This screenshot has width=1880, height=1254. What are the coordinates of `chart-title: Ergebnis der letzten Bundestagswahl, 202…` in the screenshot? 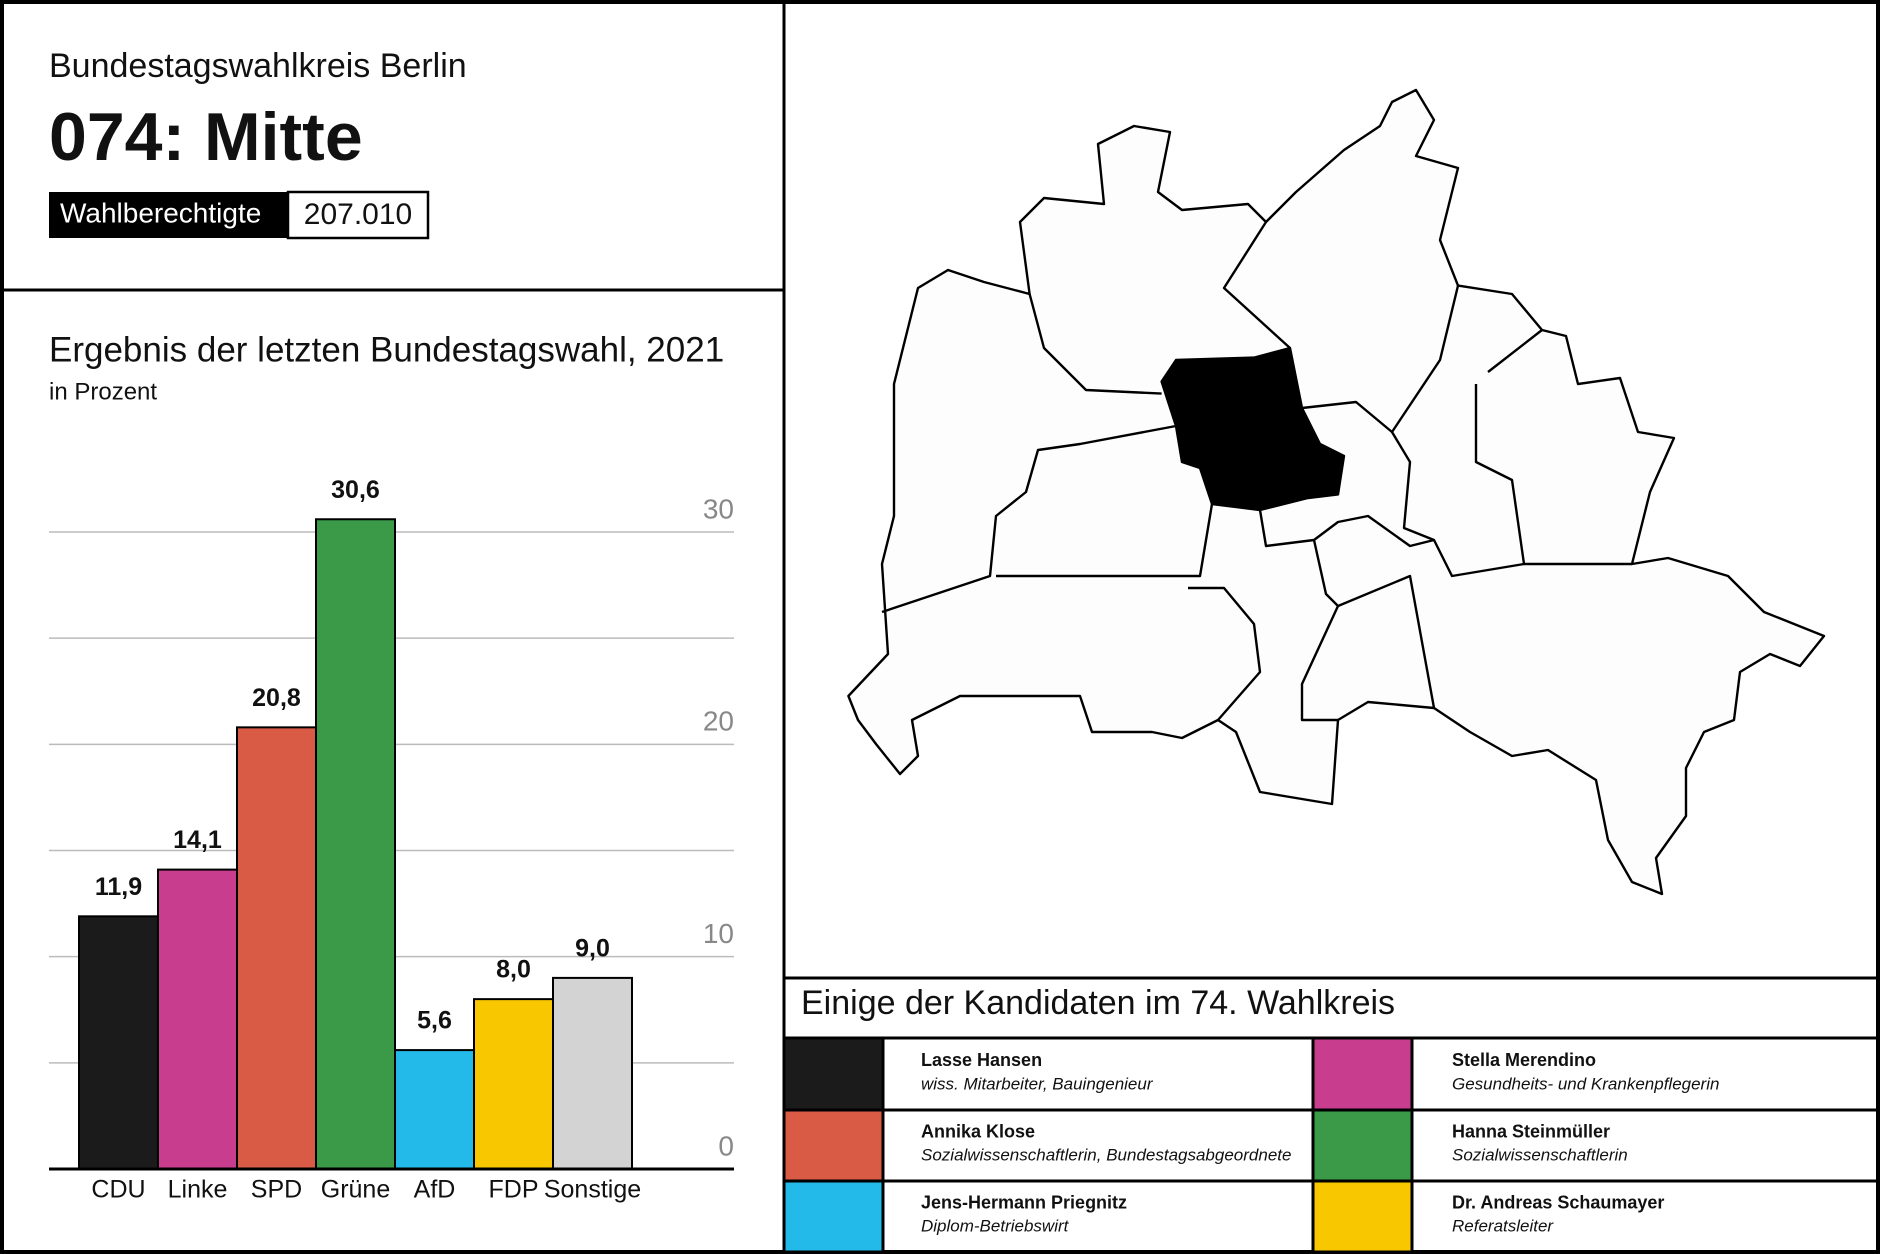 It's located at (386, 349).